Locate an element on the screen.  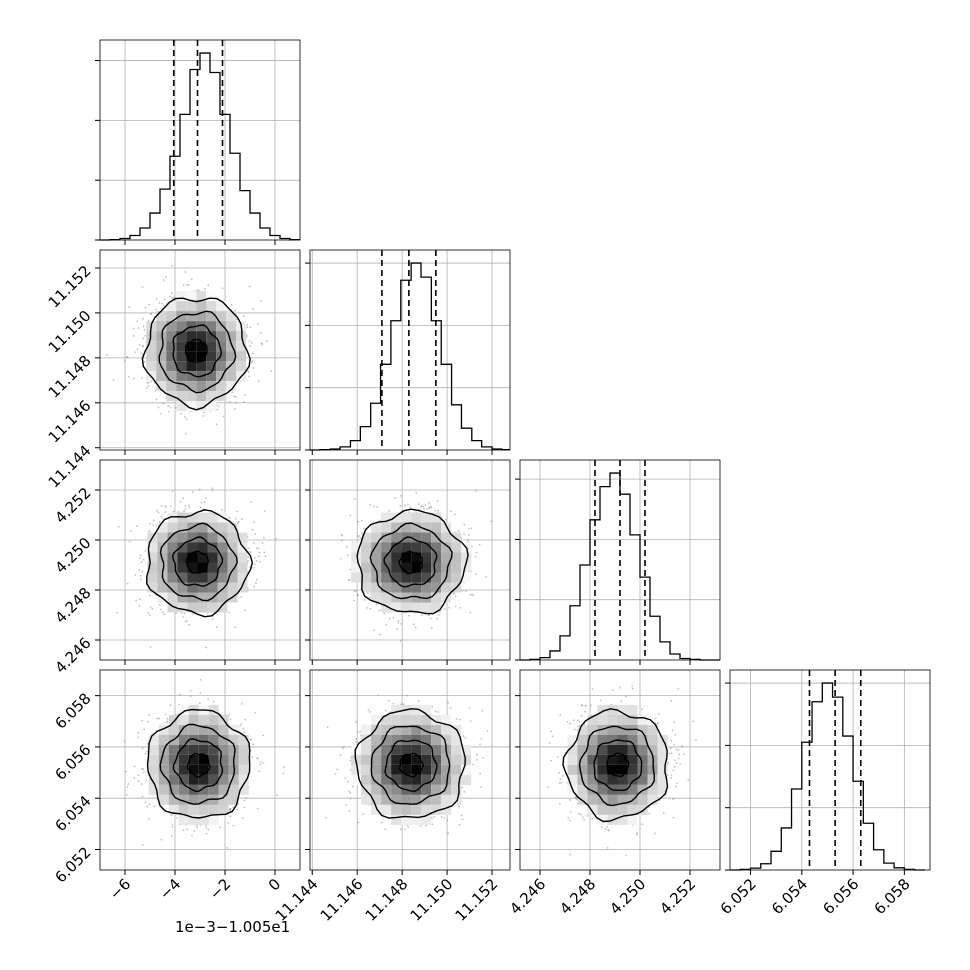
panel-frame is located at coordinates (200, 560).